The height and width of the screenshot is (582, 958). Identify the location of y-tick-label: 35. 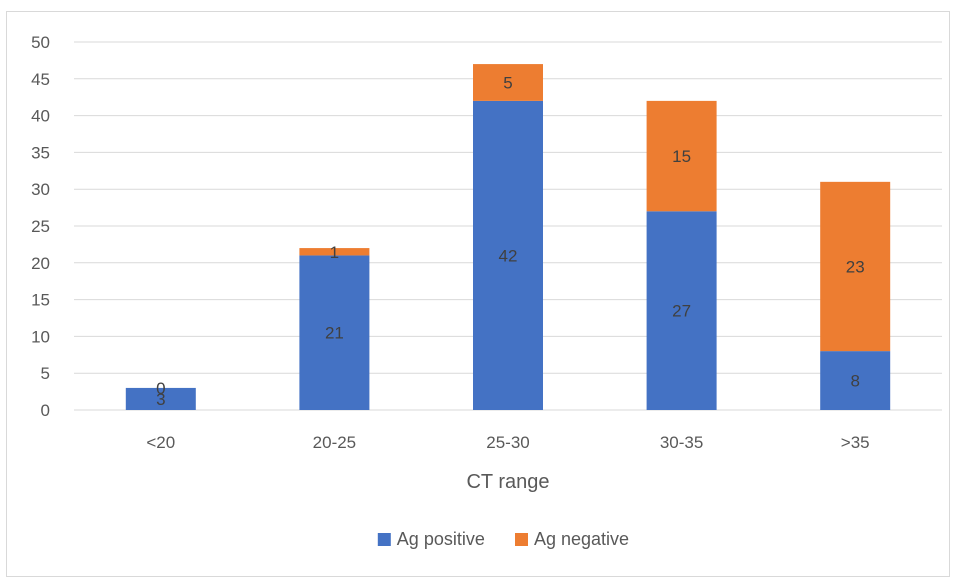
(40, 152).